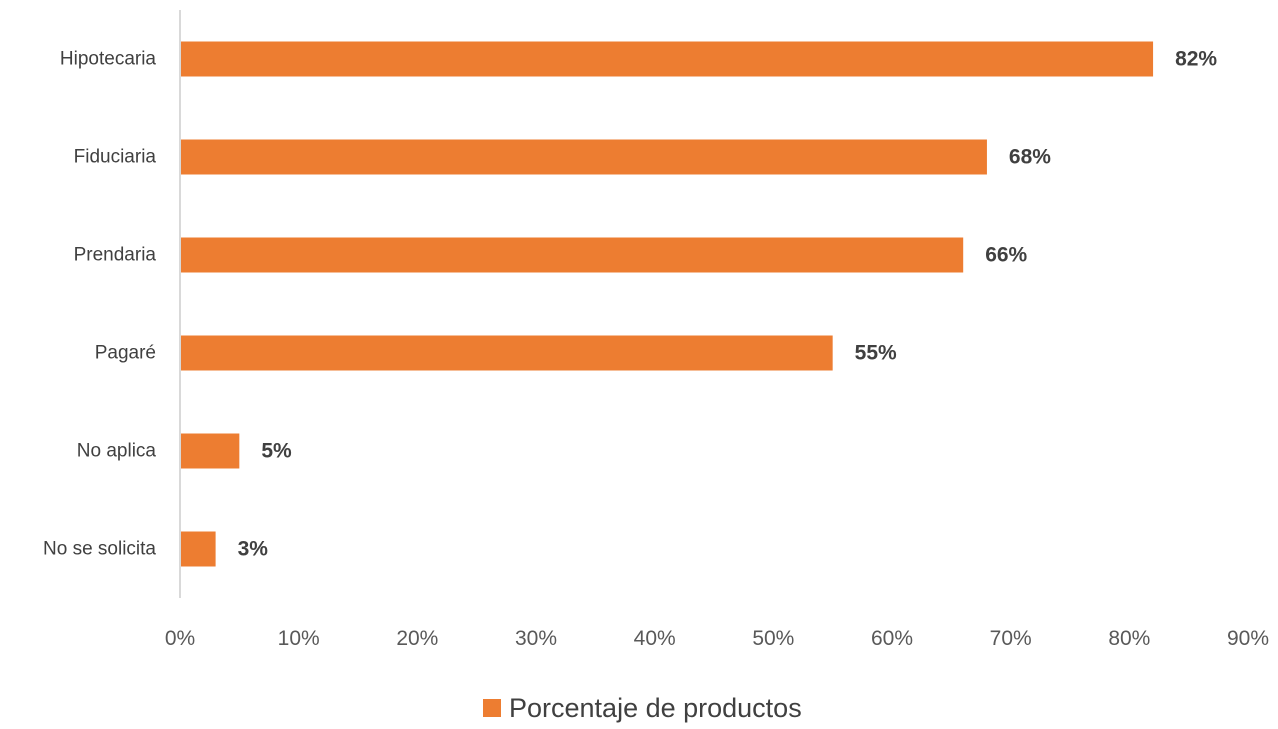  Describe the element at coordinates (492, 708) in the screenshot. I see `legend-swatch` at that location.